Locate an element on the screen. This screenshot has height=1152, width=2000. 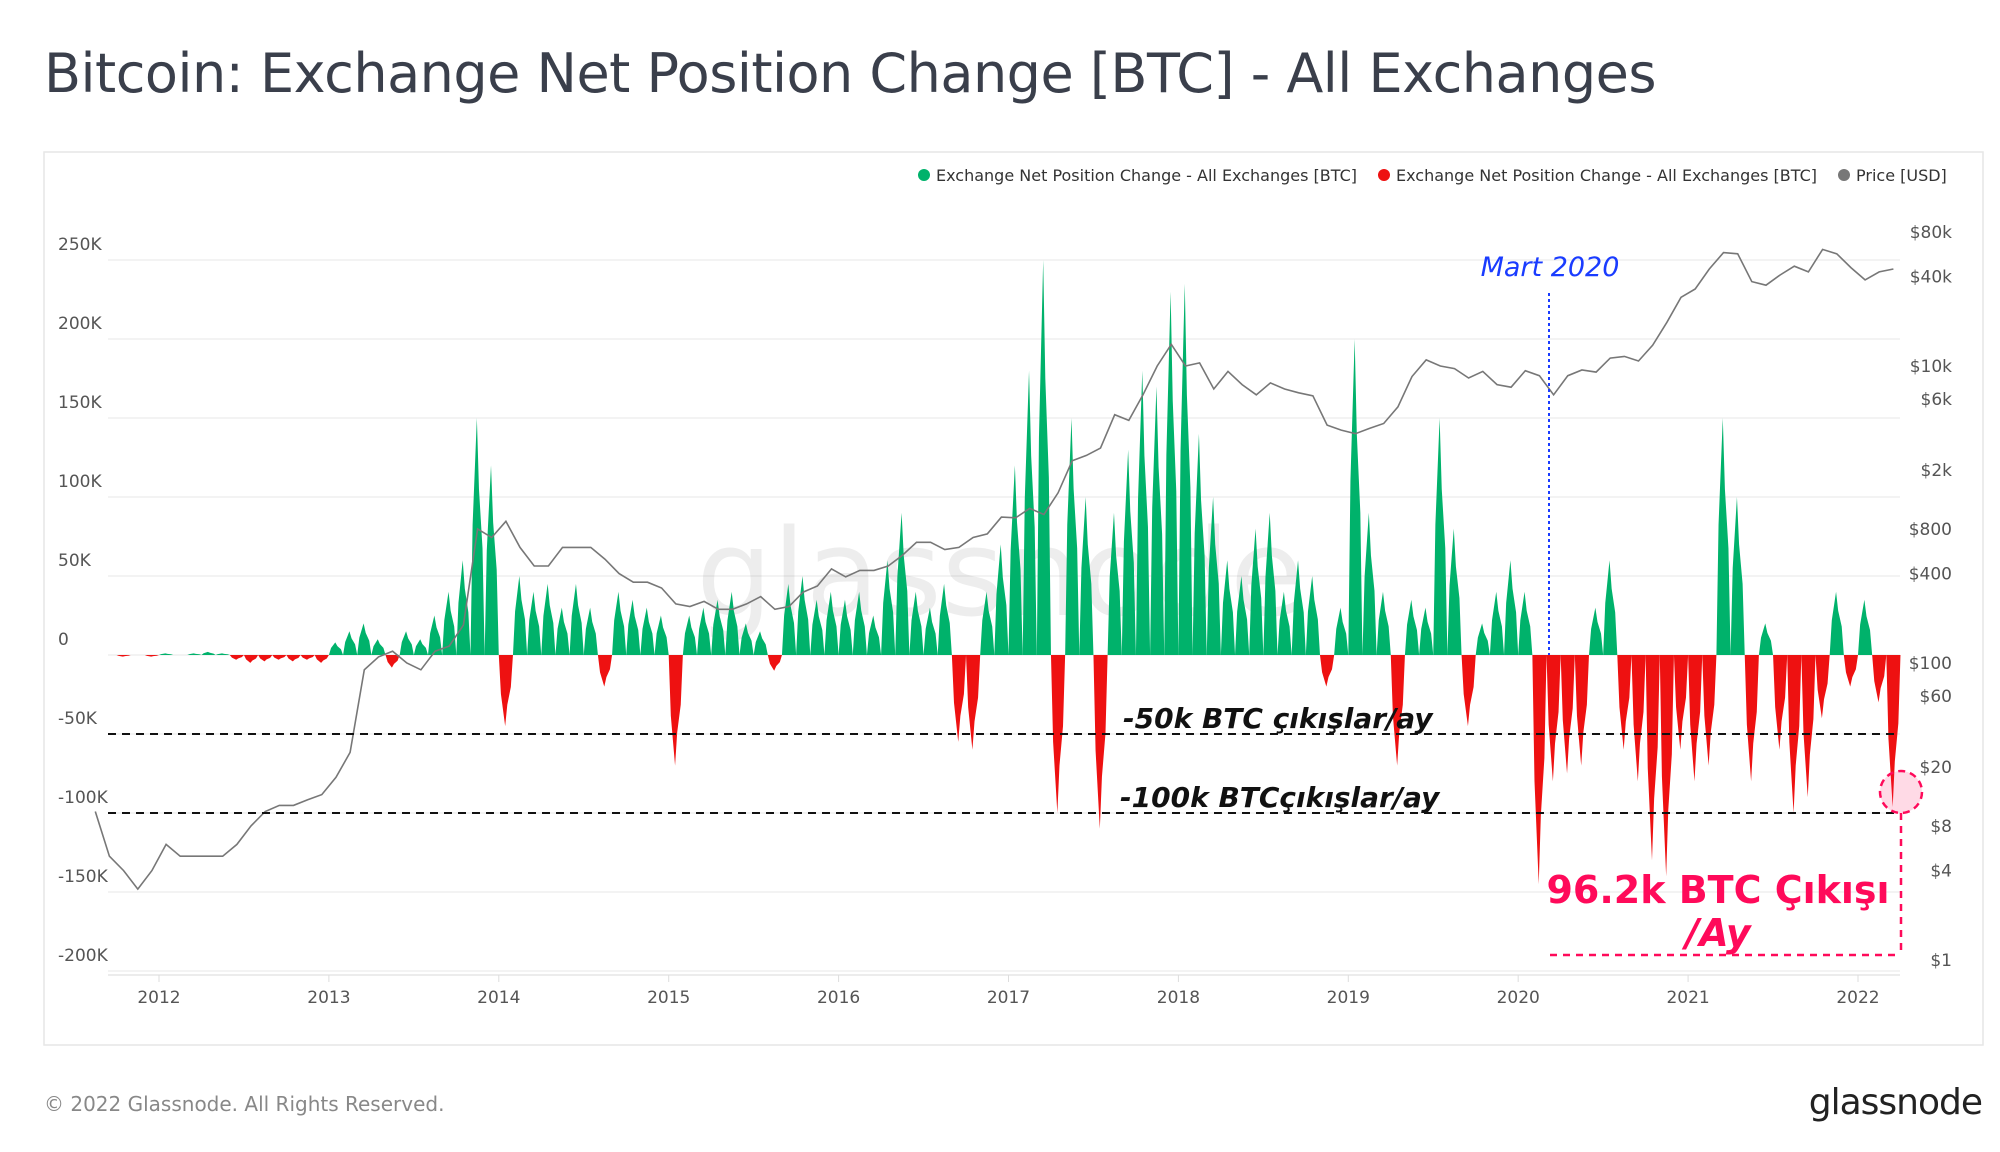
x-tick-label: 2017 is located at coordinates (1008, 998).